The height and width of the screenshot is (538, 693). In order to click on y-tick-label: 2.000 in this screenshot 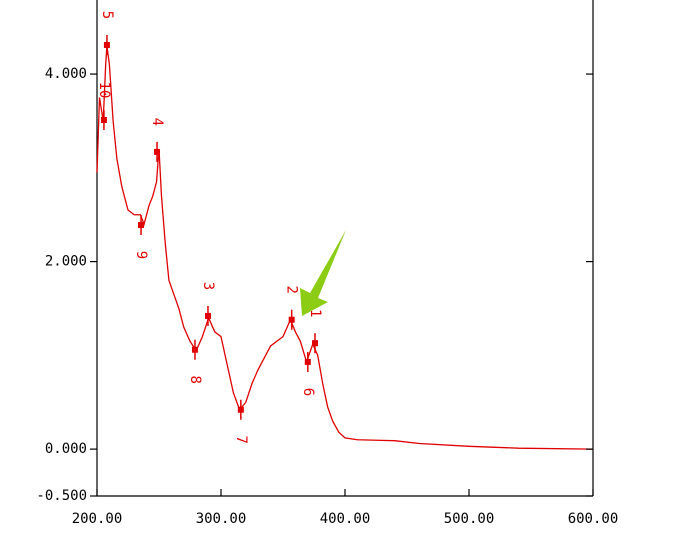, I will do `click(66, 262)`.